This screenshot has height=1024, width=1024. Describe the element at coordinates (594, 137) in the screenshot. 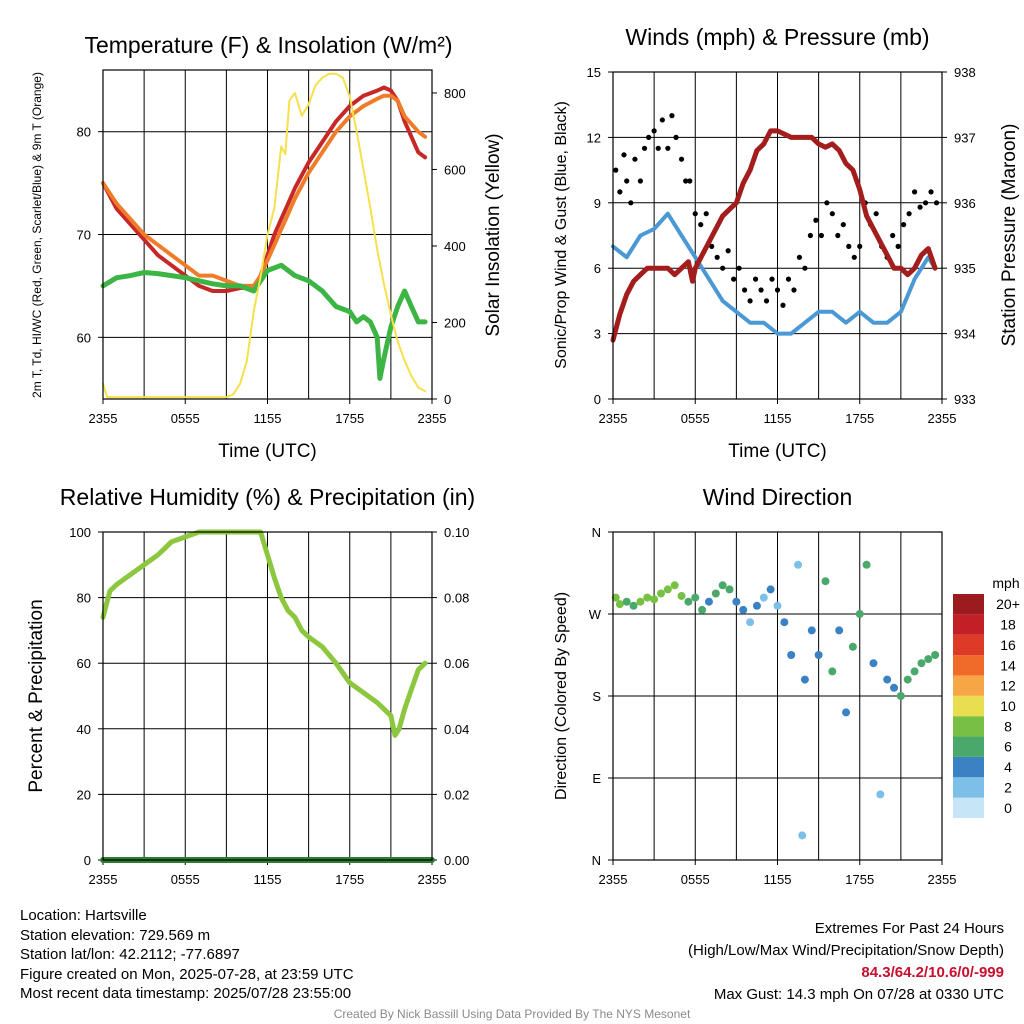

I see `y-tick-label: 12` at that location.